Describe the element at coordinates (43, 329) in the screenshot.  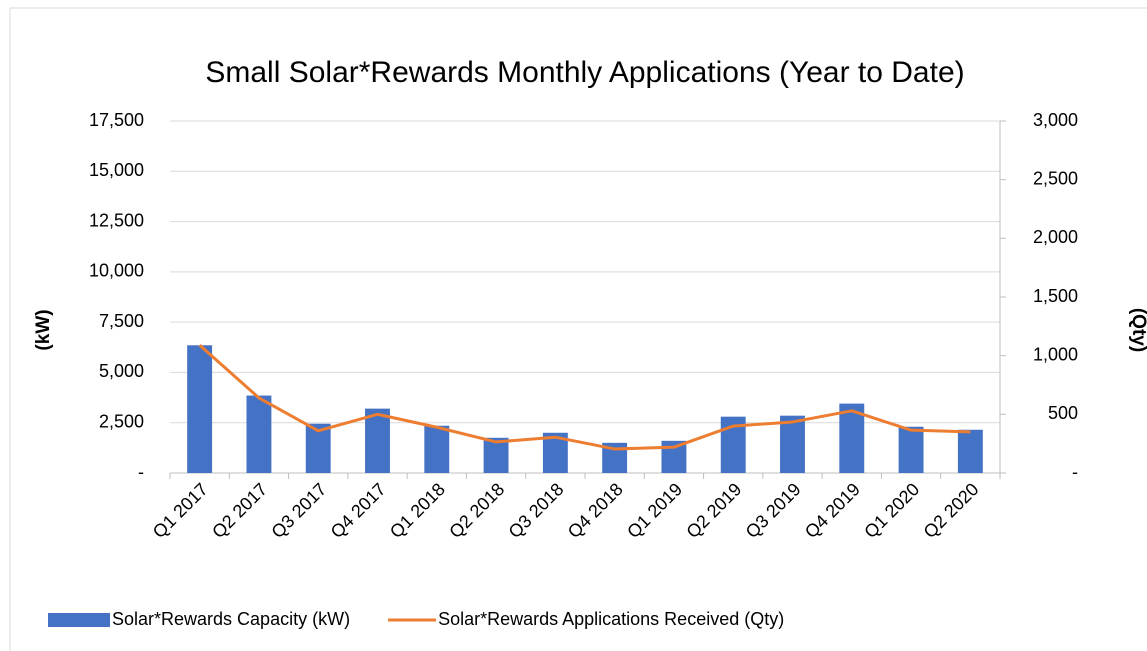
I see `y-axis-label: (kW)` at that location.